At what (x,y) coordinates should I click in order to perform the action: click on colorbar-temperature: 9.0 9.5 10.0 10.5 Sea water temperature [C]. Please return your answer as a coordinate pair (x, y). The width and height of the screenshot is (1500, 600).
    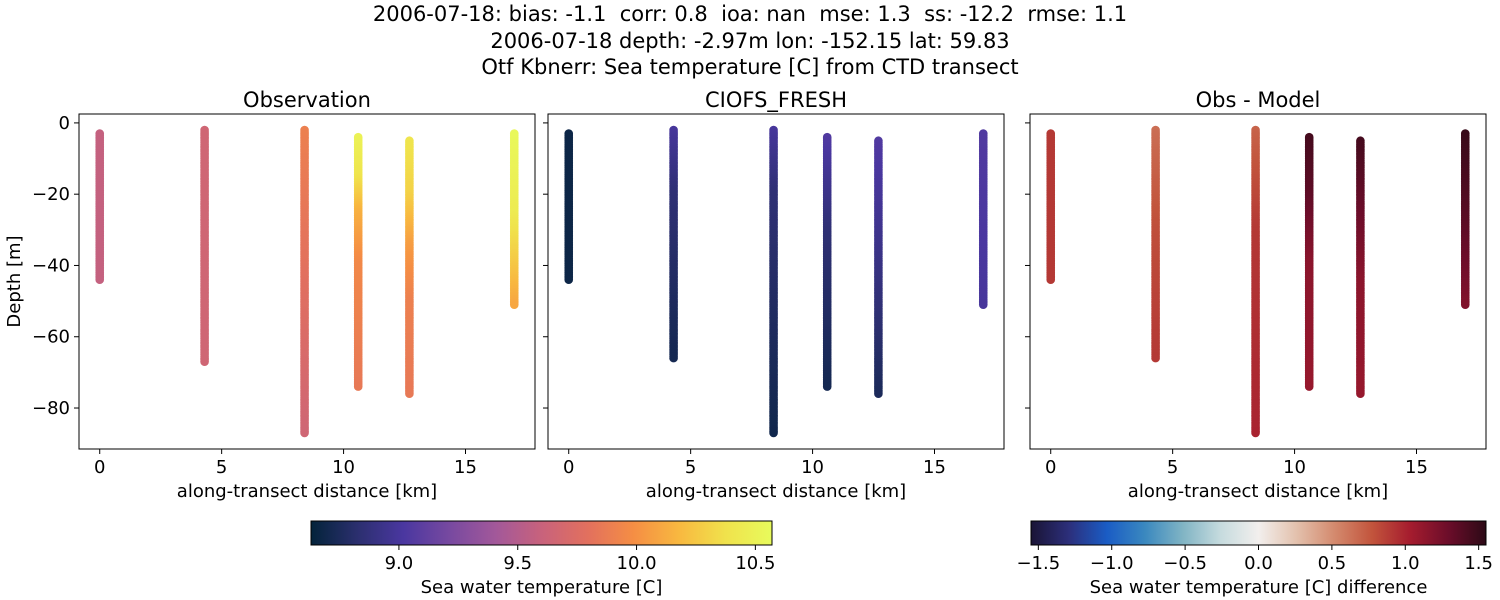
    Looking at the image, I should click on (542, 559).